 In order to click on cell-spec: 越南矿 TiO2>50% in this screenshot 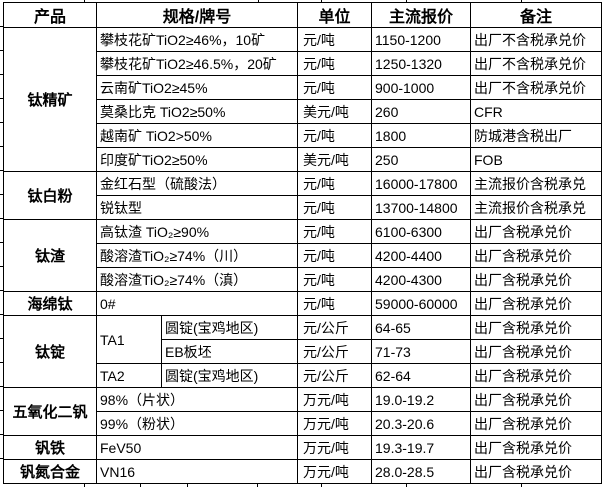, I will do `click(197, 135)`.